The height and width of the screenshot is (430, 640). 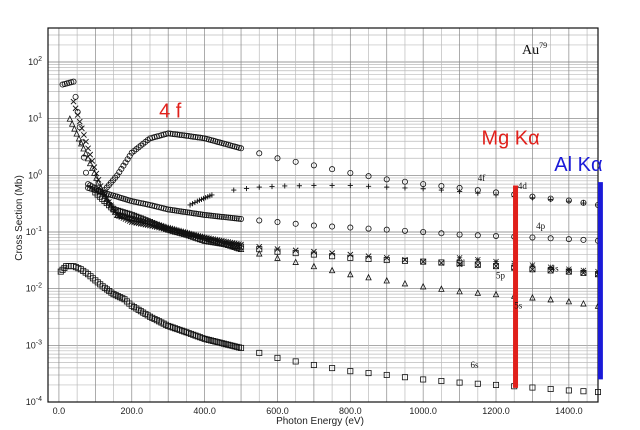 What do you see at coordinates (34, 288) in the screenshot?
I see `y-tick-label: 10⁻²` at bounding box center [34, 288].